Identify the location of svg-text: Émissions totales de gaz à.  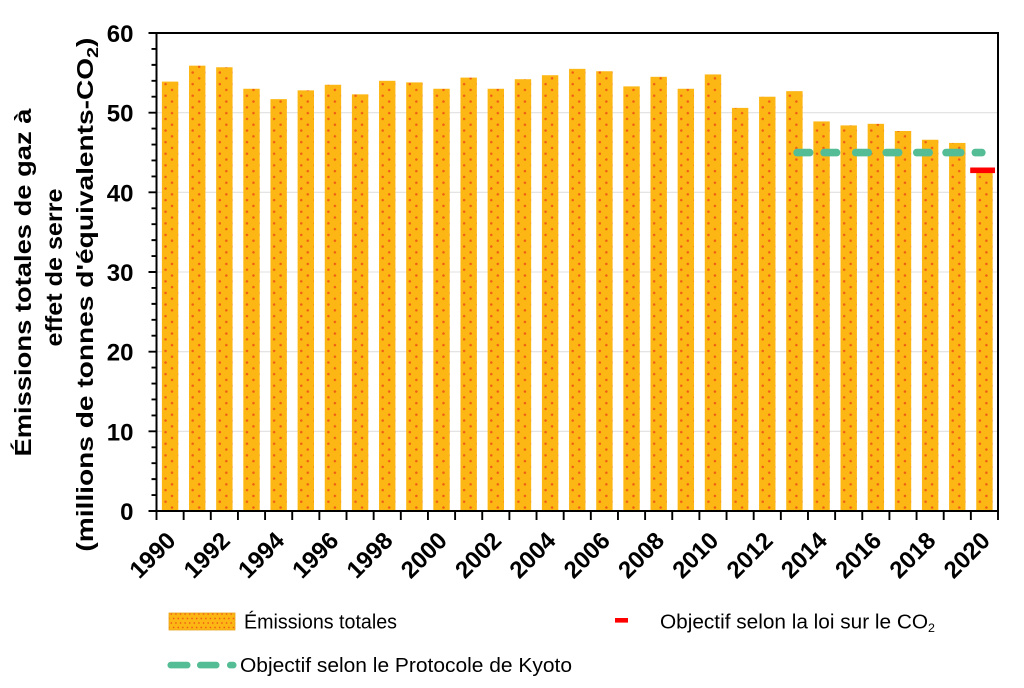
(22, 282).